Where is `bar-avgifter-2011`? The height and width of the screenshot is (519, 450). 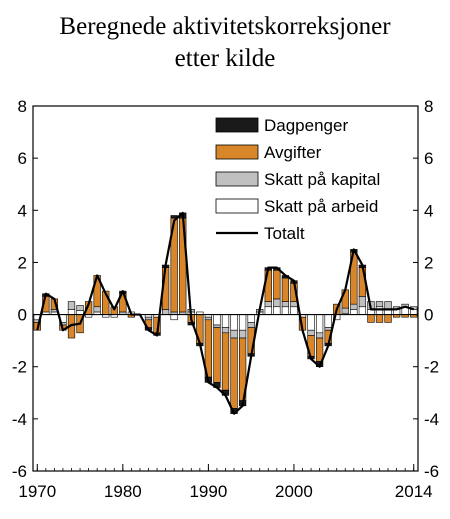 bar-avgifter-2011 is located at coordinates (388, 318).